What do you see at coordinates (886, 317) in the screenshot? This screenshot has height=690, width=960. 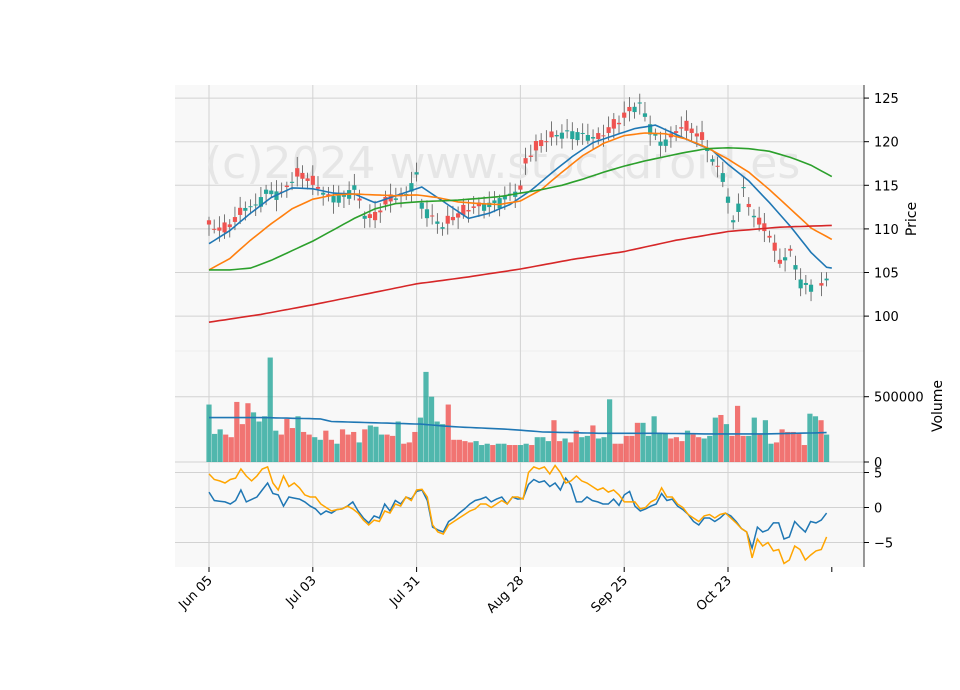 I see `price-tick-label: 100` at bounding box center [886, 317].